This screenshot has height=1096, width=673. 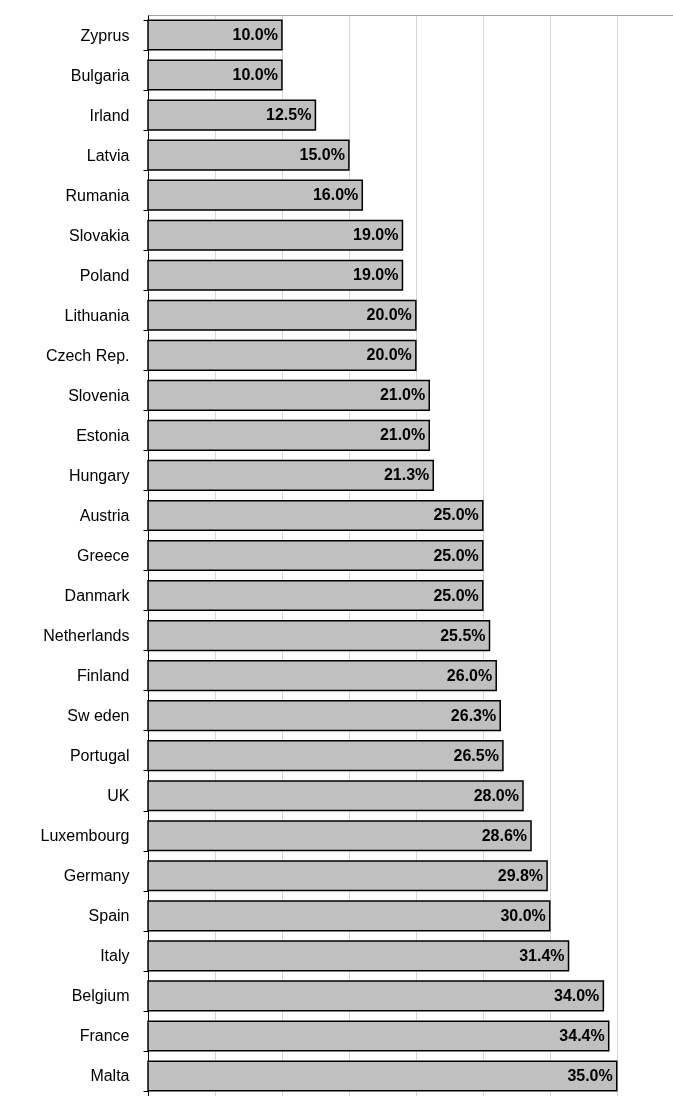 What do you see at coordinates (582, 1035) in the screenshot?
I see `data-label: 34.4%` at bounding box center [582, 1035].